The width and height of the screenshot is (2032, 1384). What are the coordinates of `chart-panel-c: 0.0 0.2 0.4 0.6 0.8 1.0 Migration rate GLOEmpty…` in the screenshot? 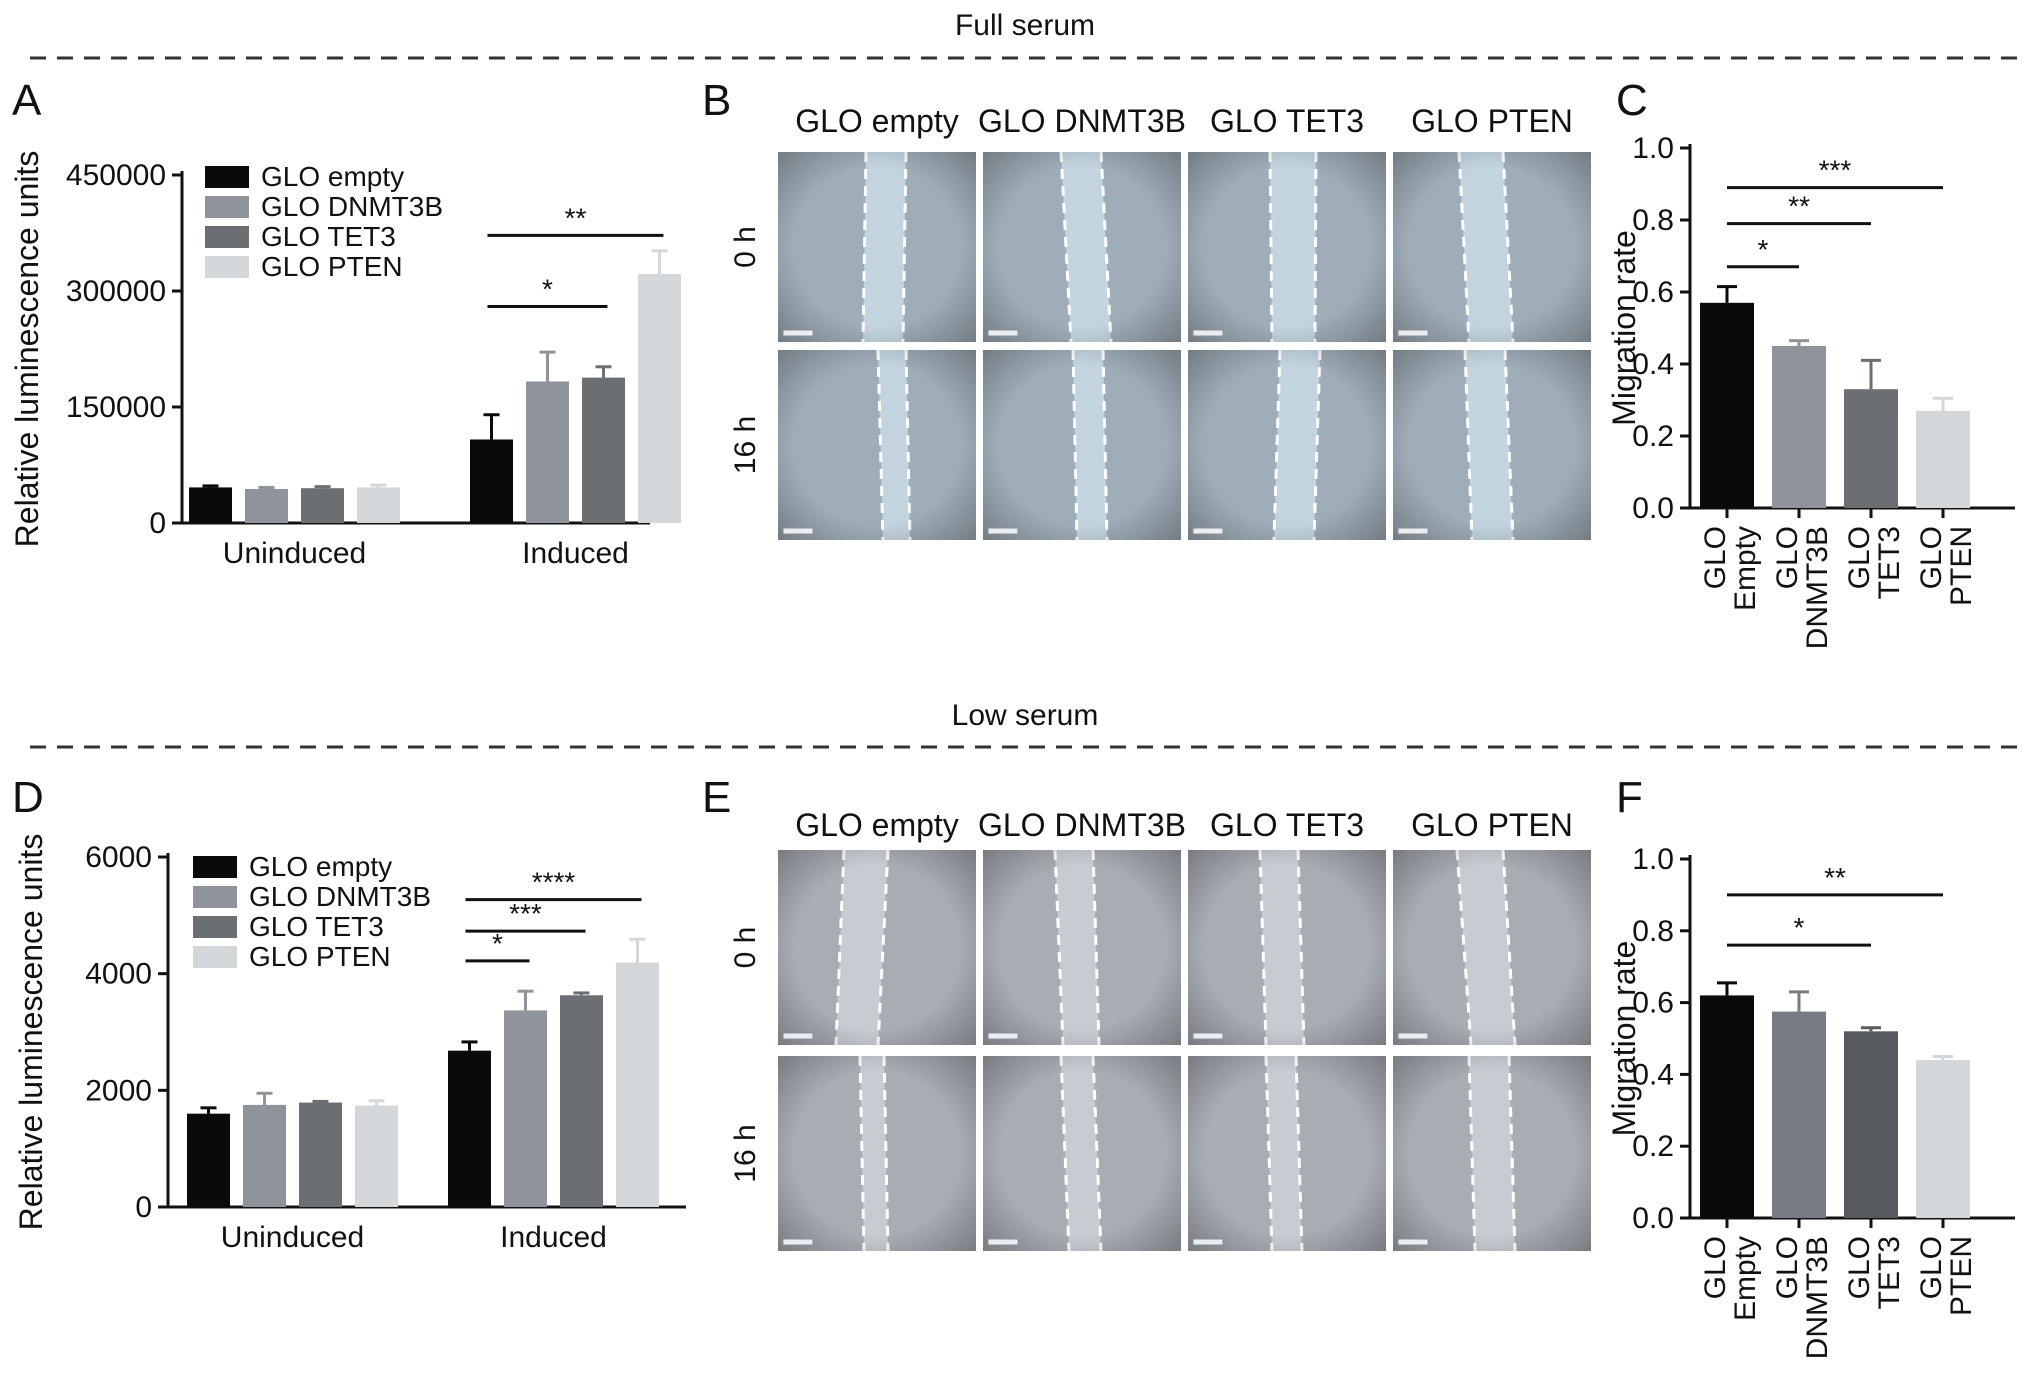 It's located at (1810, 390).